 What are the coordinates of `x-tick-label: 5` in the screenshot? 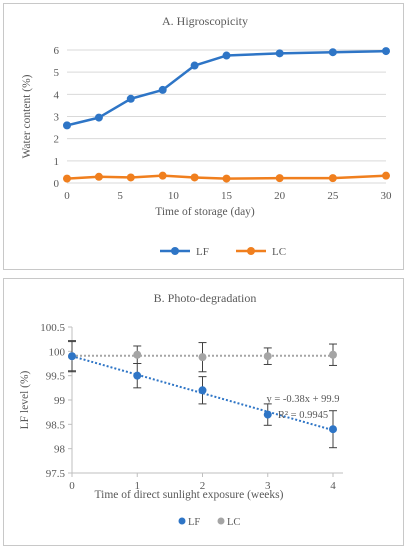 It's located at (120, 196).